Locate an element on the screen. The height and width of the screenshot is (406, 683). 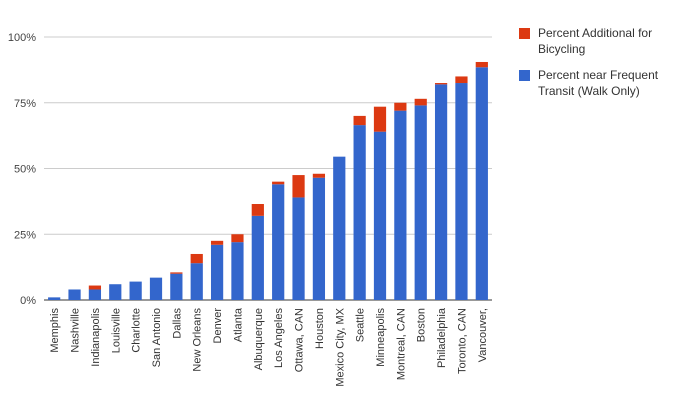
y-tick-label: 25% is located at coordinates (25, 235).